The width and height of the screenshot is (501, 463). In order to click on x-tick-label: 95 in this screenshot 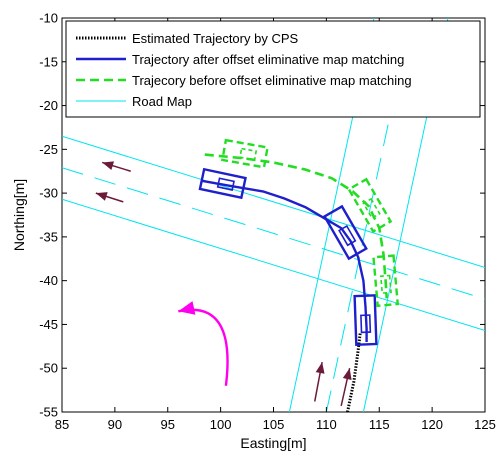, I will do `click(168, 424)`.